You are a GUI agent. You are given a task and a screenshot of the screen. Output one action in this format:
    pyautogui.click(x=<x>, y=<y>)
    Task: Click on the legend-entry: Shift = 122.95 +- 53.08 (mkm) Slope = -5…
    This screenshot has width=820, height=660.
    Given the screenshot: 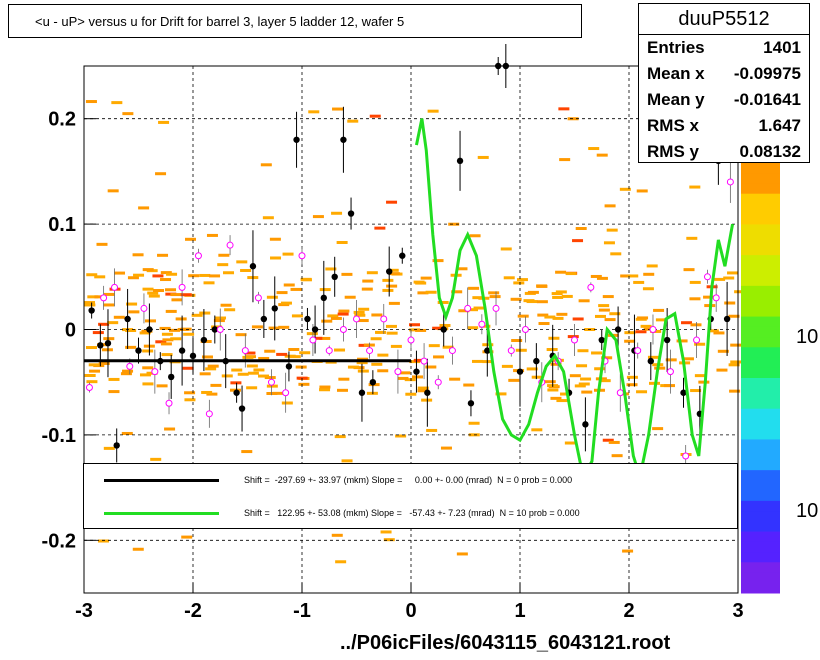 What is the action you would take?
    pyautogui.click(x=342, y=513)
    